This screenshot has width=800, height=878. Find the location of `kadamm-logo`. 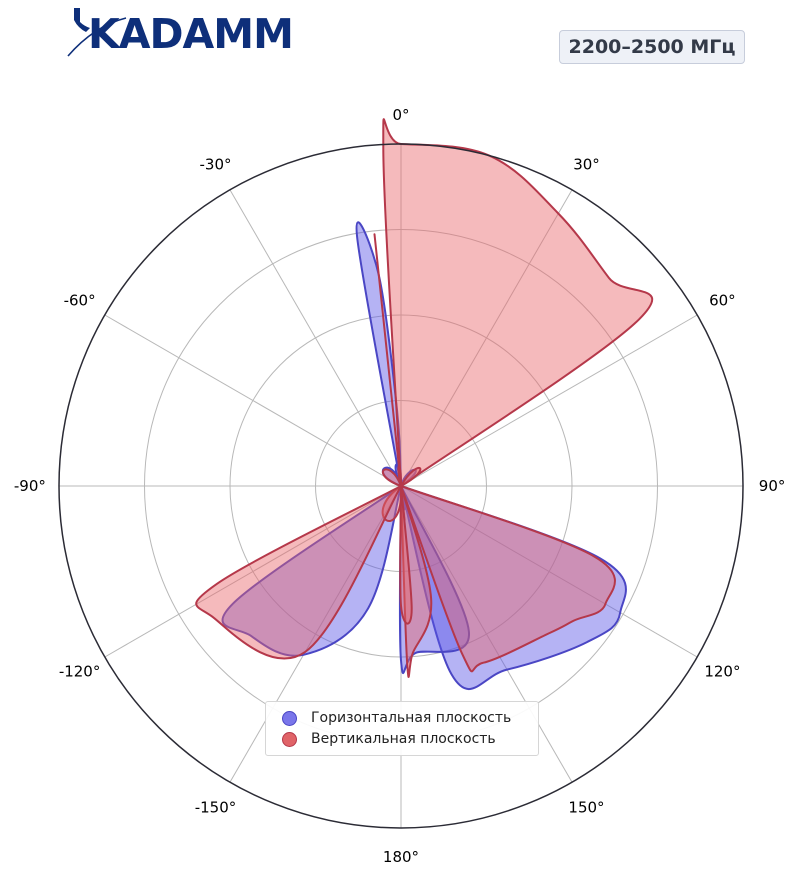

kadamm-logo is located at coordinates (97, 32).